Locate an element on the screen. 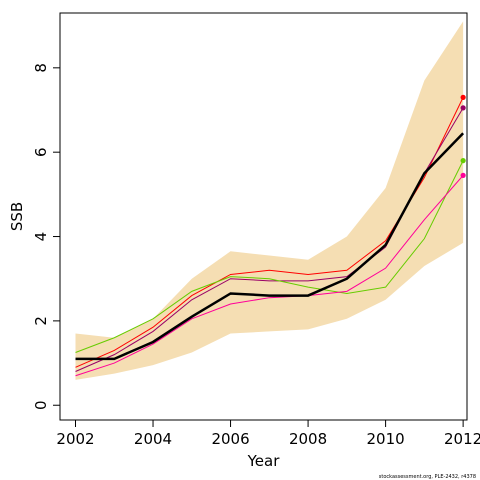 The width and height of the screenshot is (480, 480). x-axis: 2002 2004 2006 2008 2010 2012 is located at coordinates (268, 434).